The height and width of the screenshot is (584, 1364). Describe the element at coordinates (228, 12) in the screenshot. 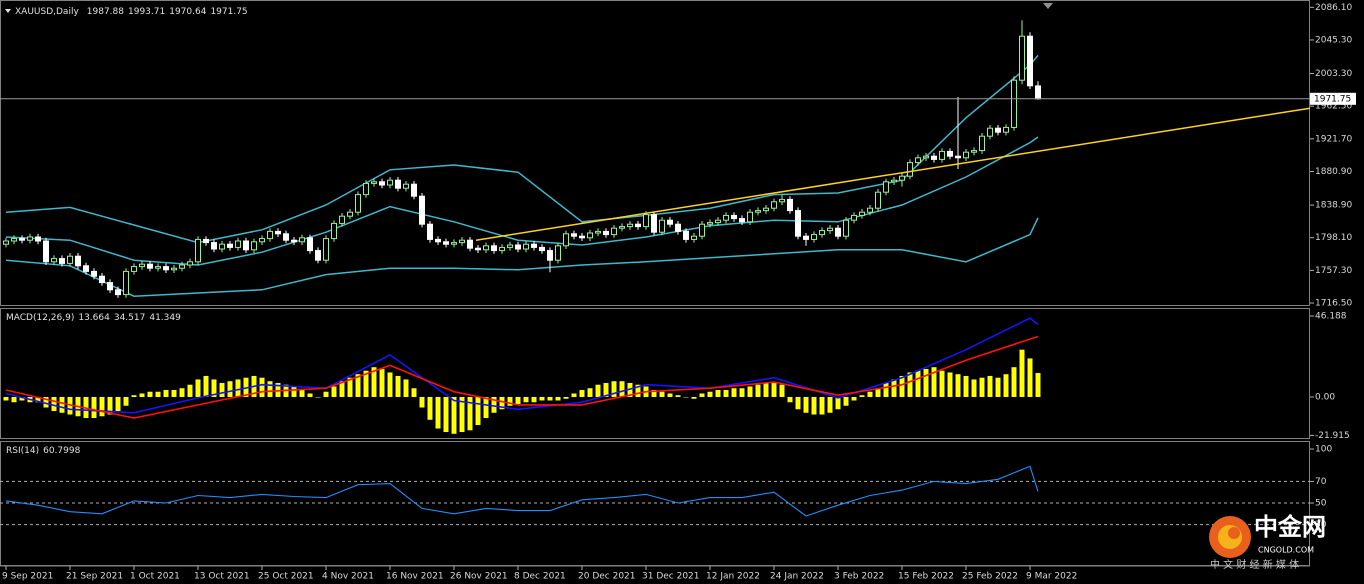

I see `close-value: 1971.75` at that location.